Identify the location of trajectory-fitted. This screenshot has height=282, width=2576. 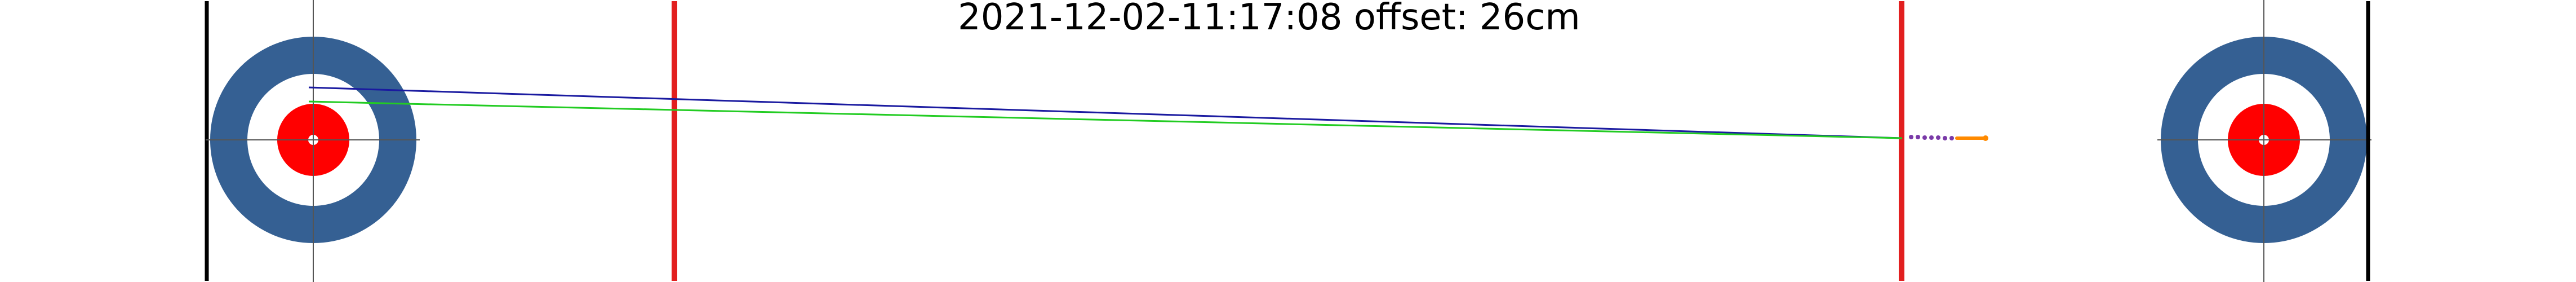
(1105, 119).